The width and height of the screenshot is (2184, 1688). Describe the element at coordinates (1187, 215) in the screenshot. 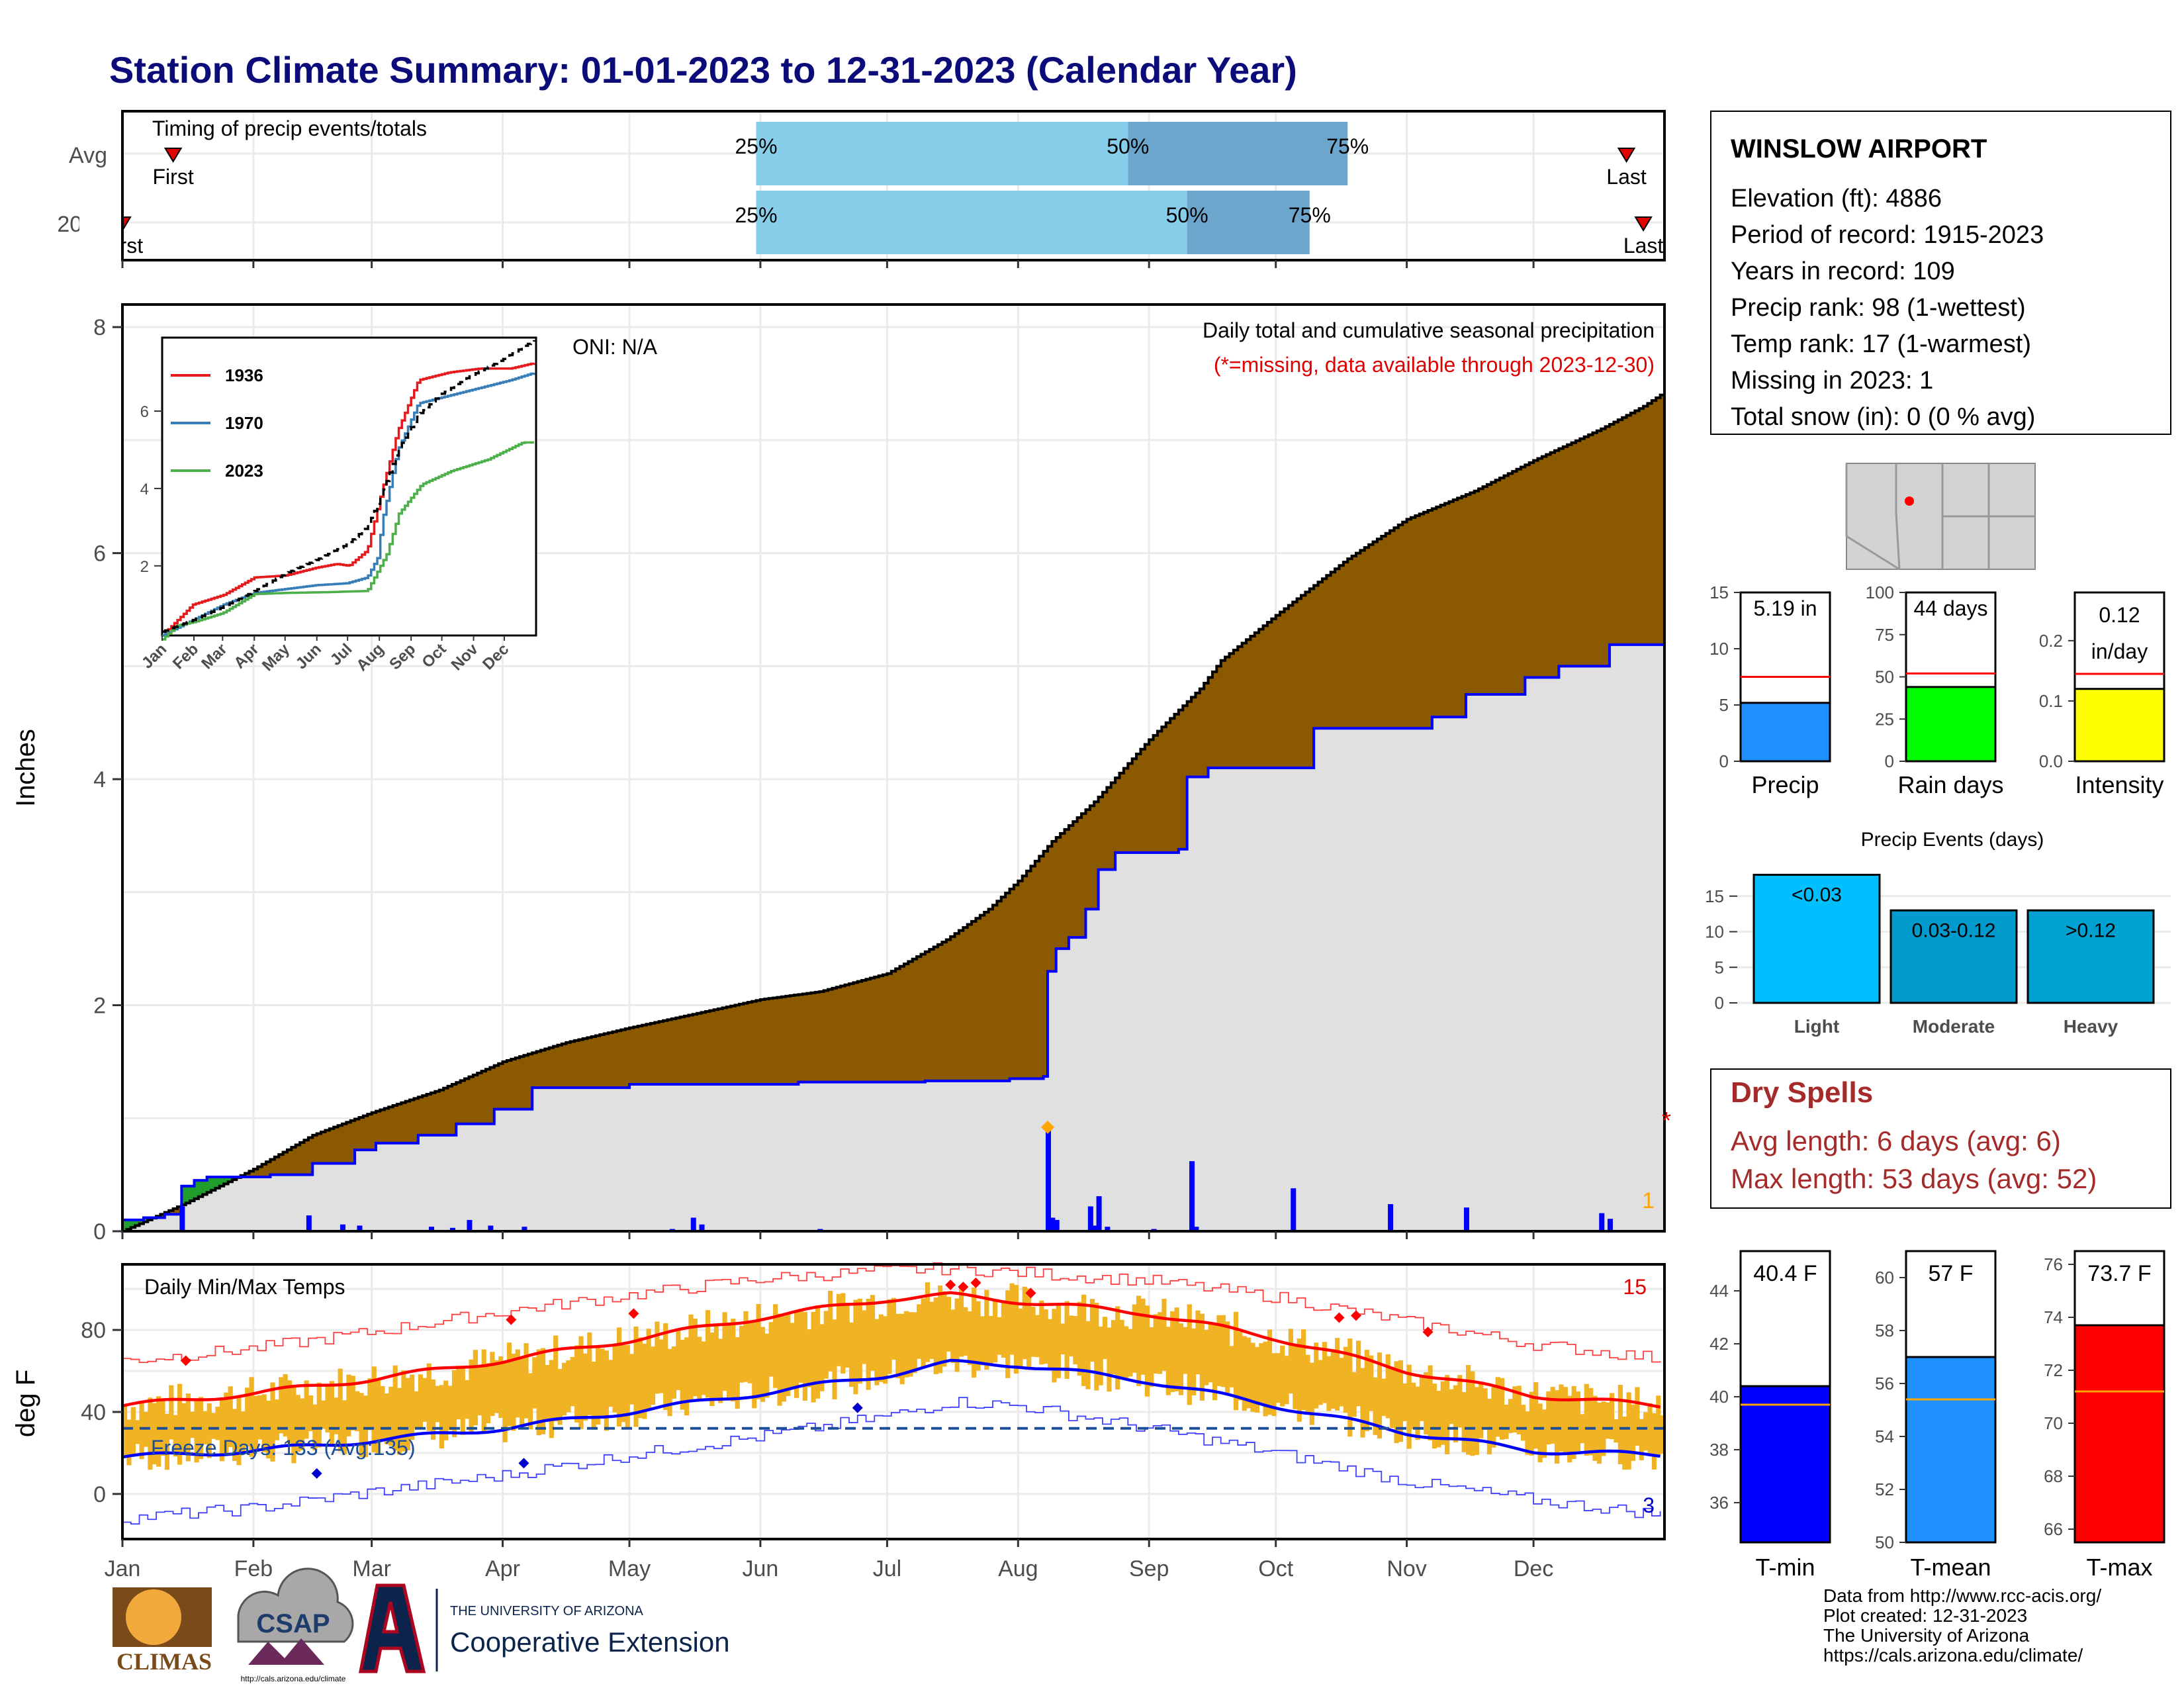

I see `timing-p50-label: 50%` at that location.